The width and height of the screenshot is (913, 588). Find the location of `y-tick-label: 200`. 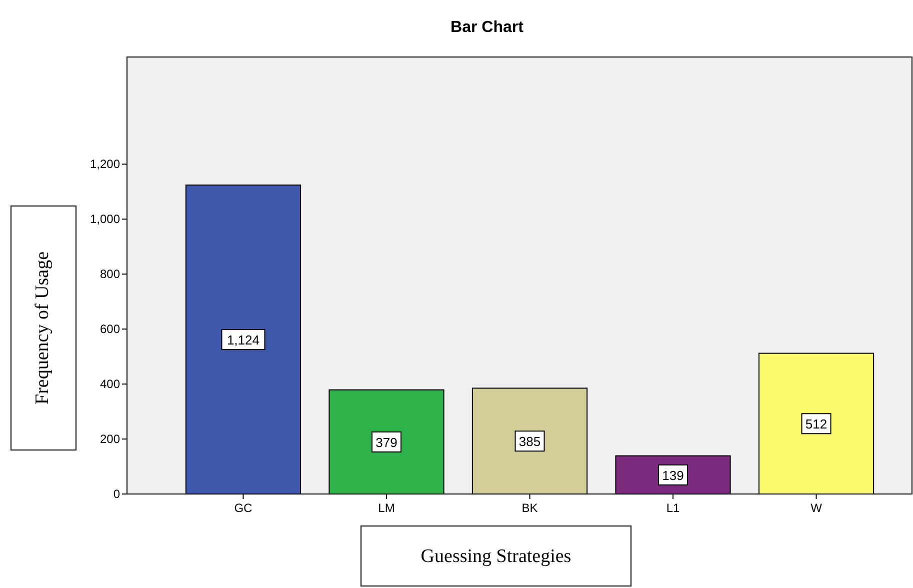

y-tick-label: 200 is located at coordinates (110, 439).